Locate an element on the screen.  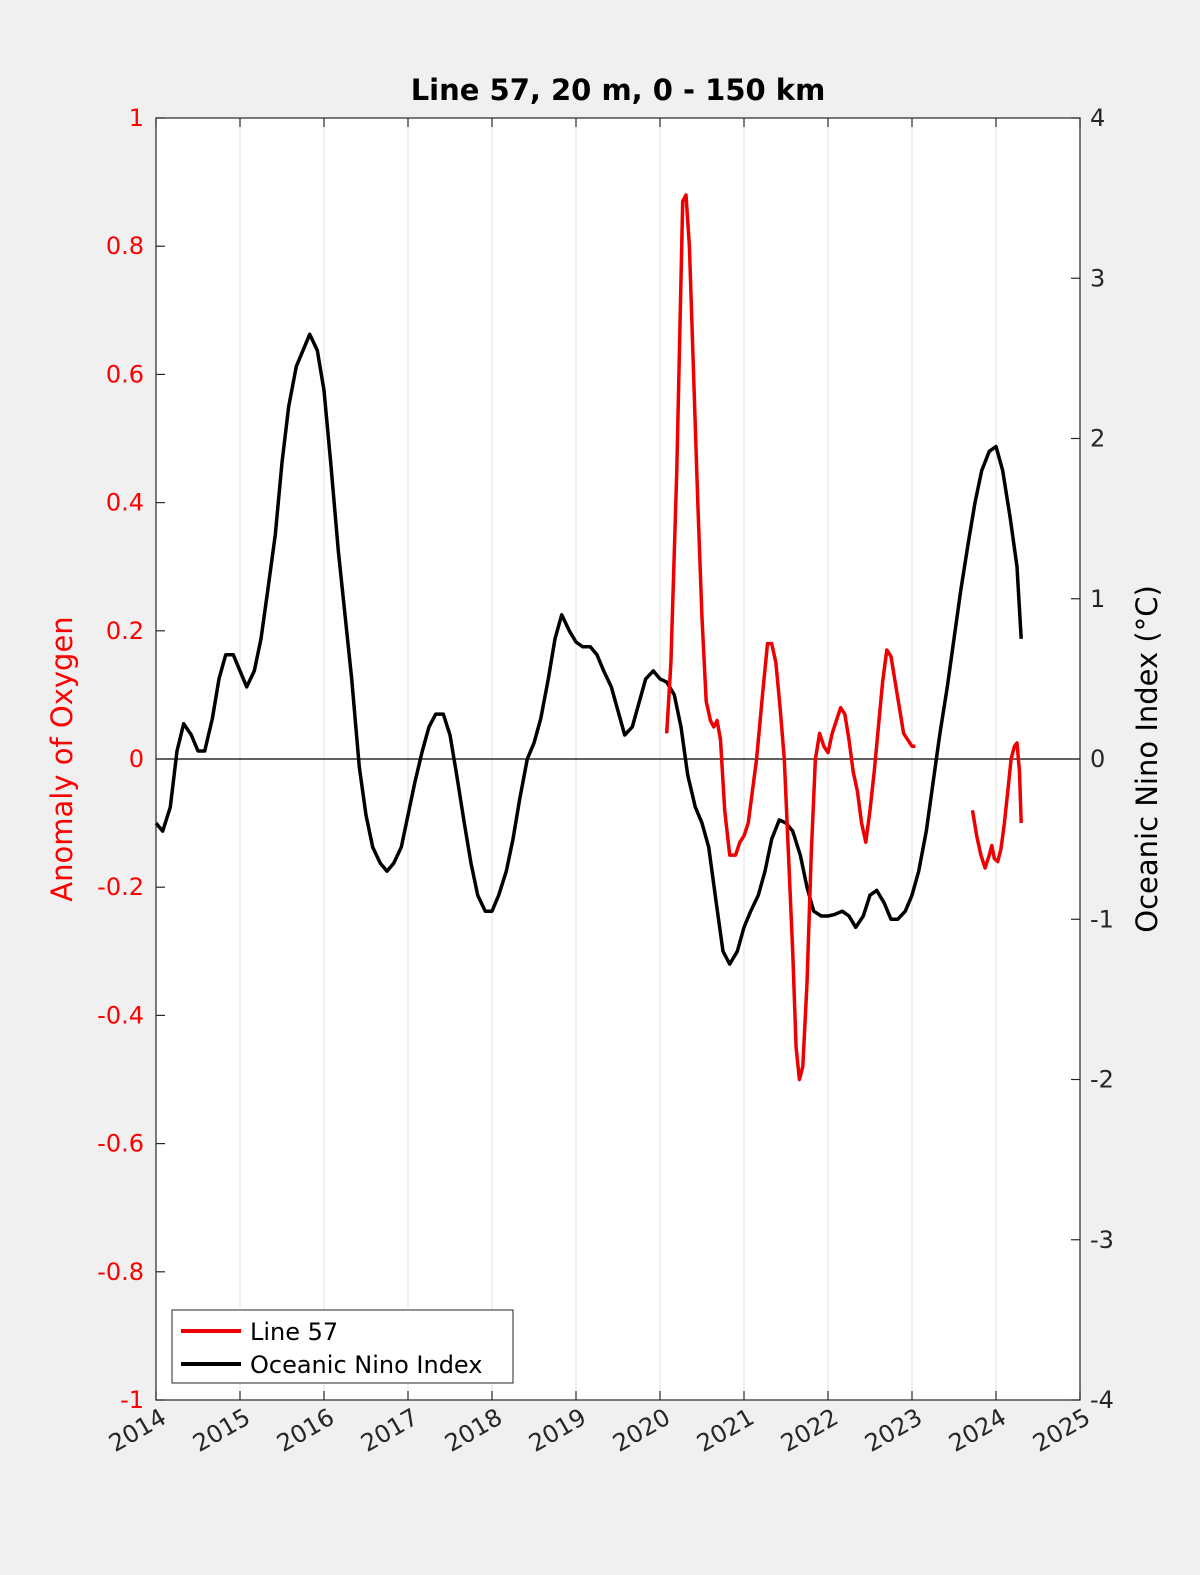
y-right-tick-label: -1 is located at coordinates (1102, 919).